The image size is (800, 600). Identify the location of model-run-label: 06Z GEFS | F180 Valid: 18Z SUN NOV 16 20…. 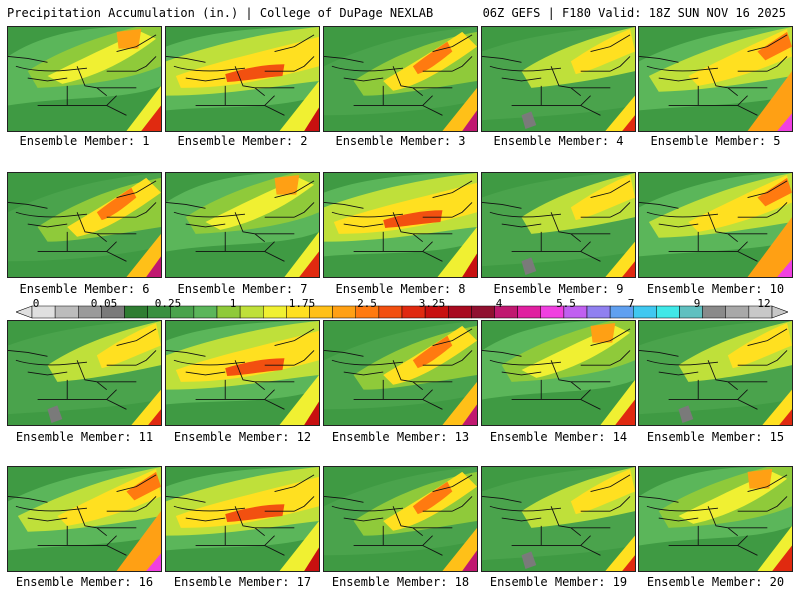
(634, 13).